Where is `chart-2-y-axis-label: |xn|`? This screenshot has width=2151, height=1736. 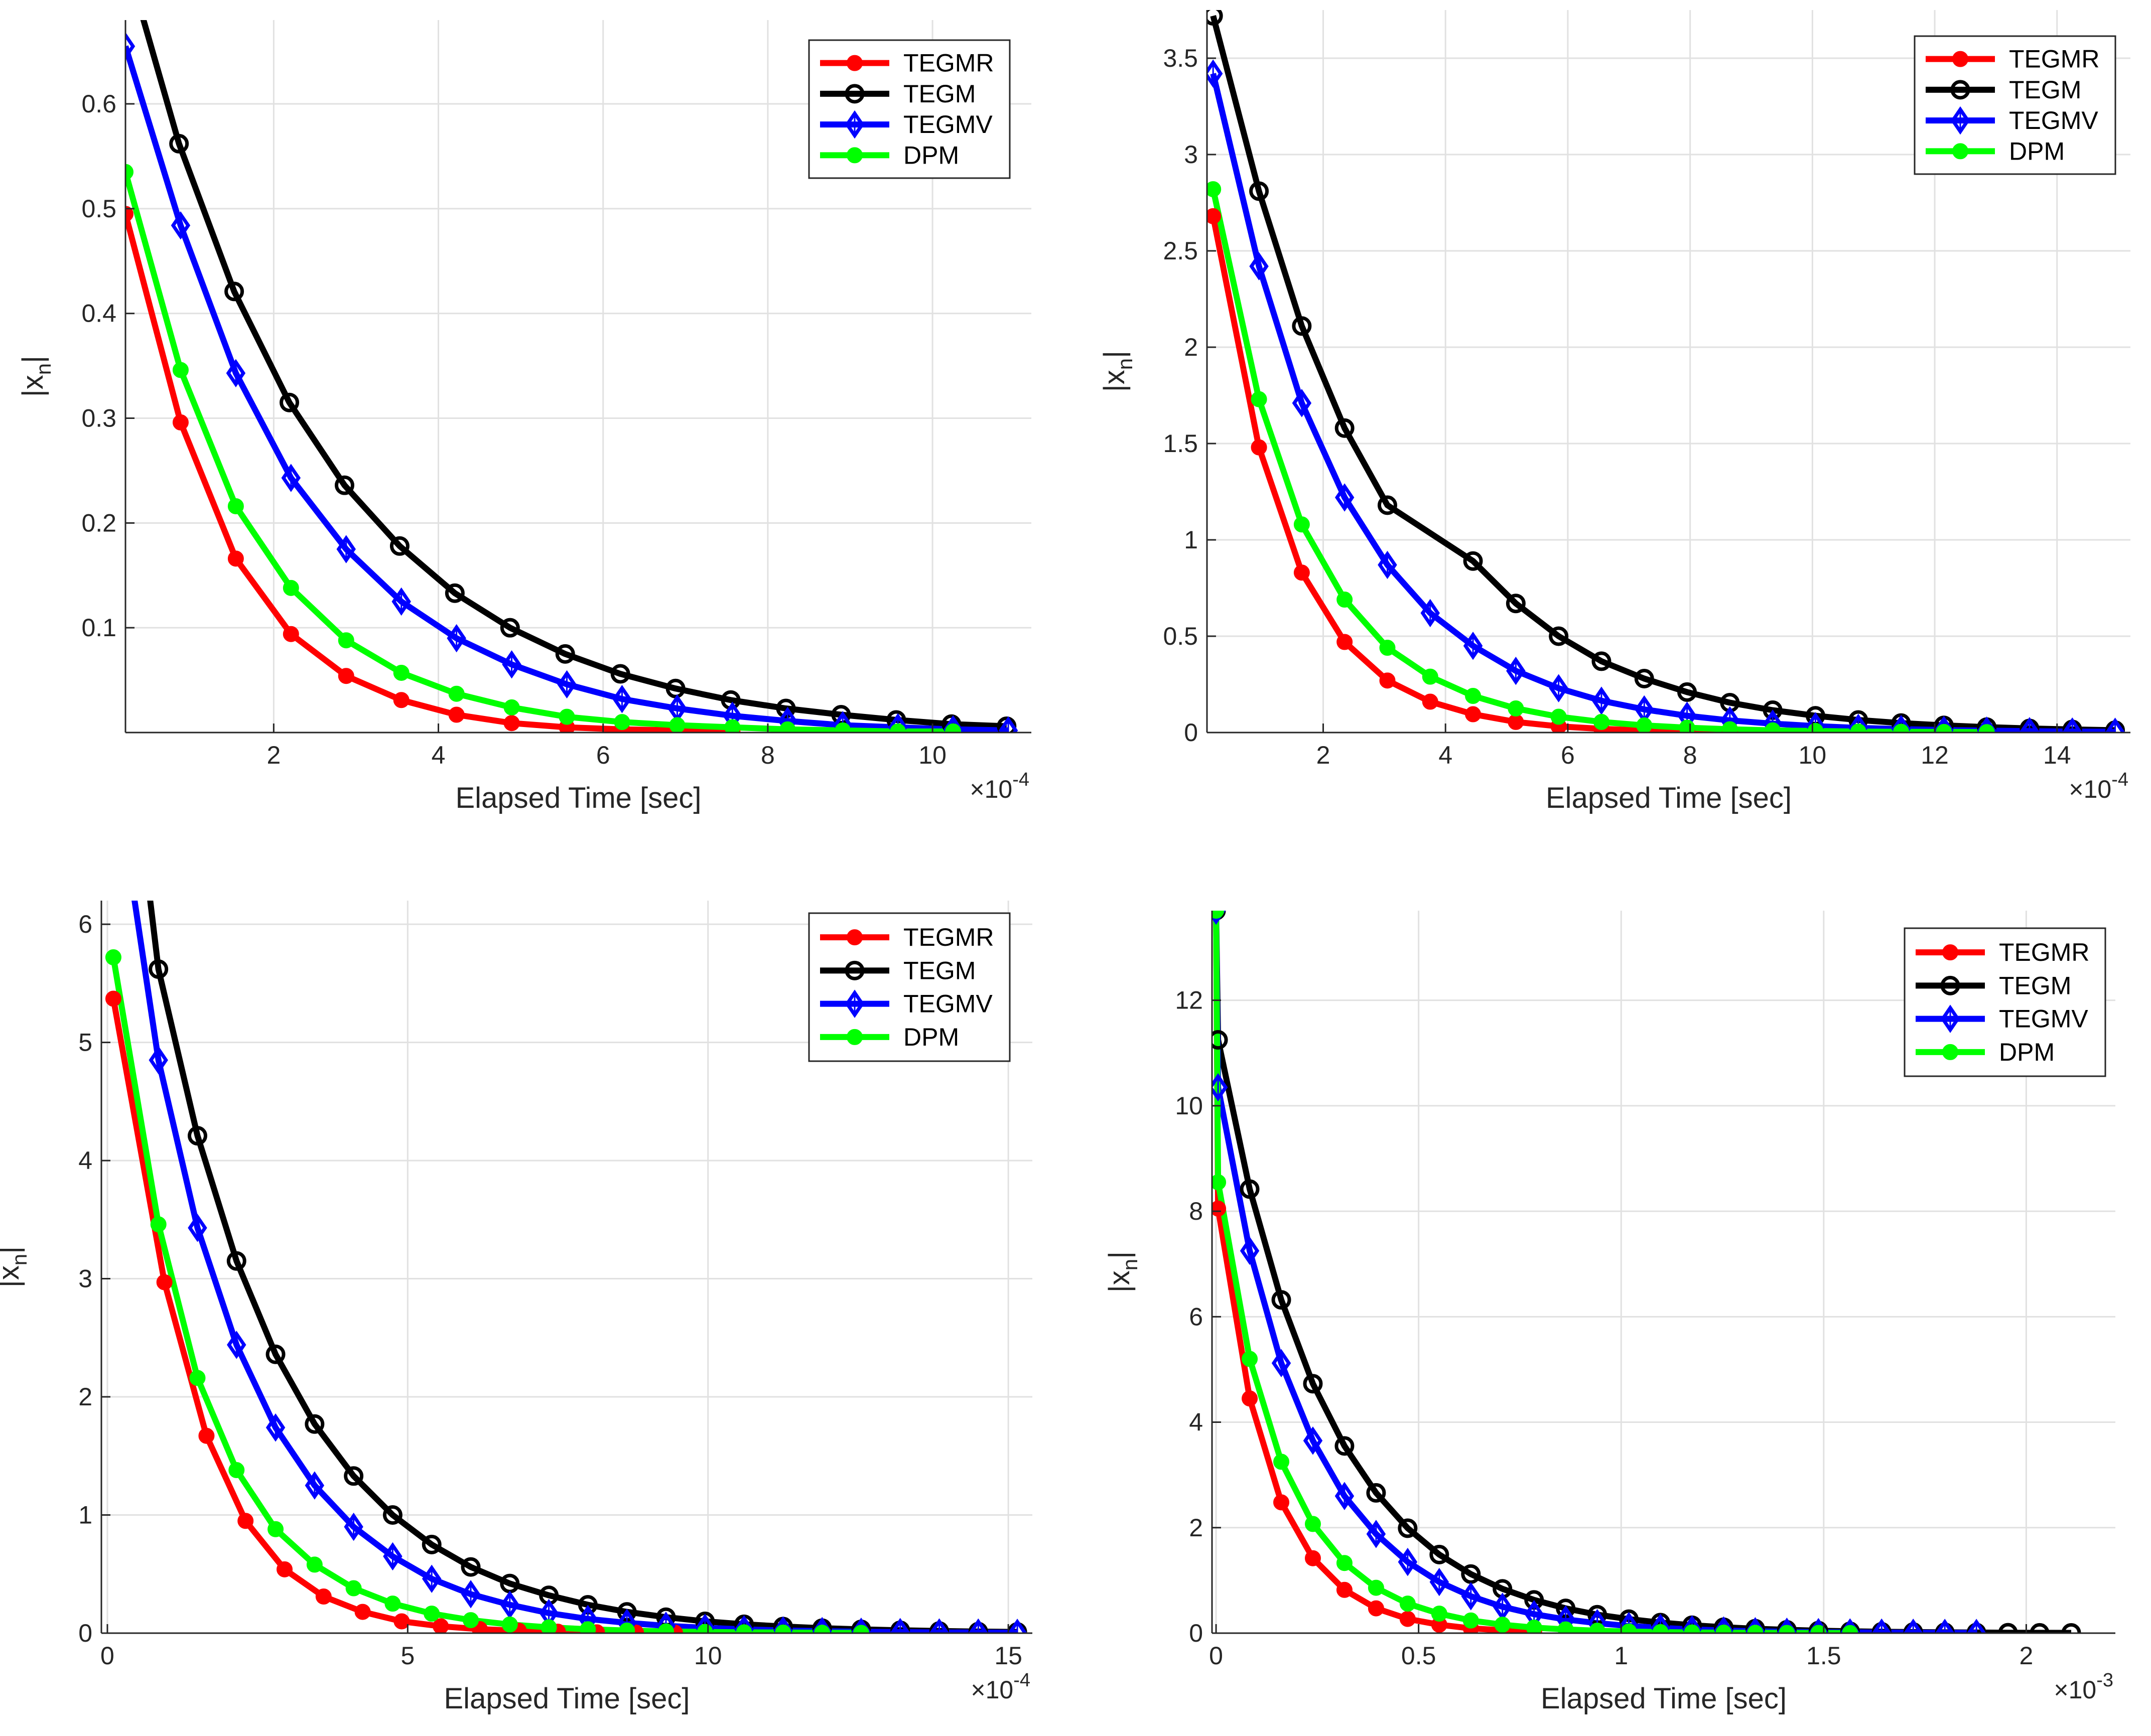
chart-2-y-axis-label: |xn| is located at coordinates (1117, 371).